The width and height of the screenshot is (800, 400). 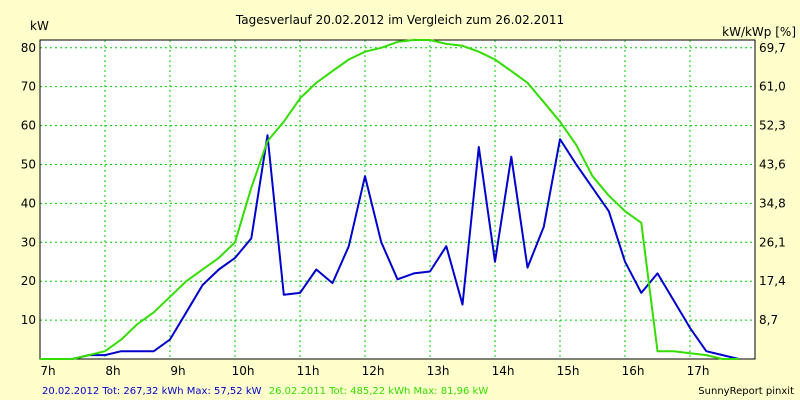 What do you see at coordinates (28, 164) in the screenshot?
I see `y-tick-label-left: 50` at bounding box center [28, 164].